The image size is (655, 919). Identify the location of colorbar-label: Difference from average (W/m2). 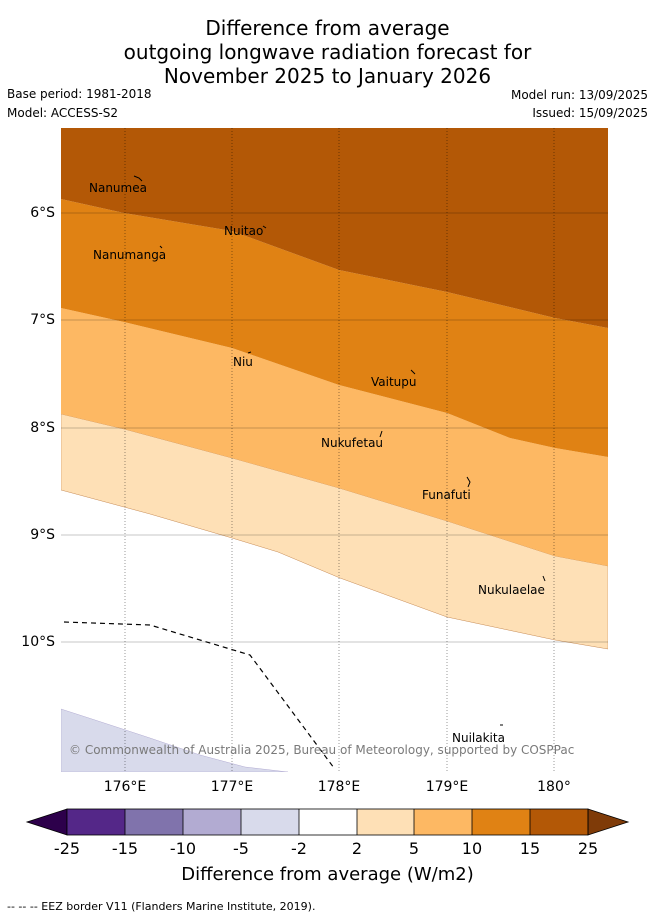
(327, 874).